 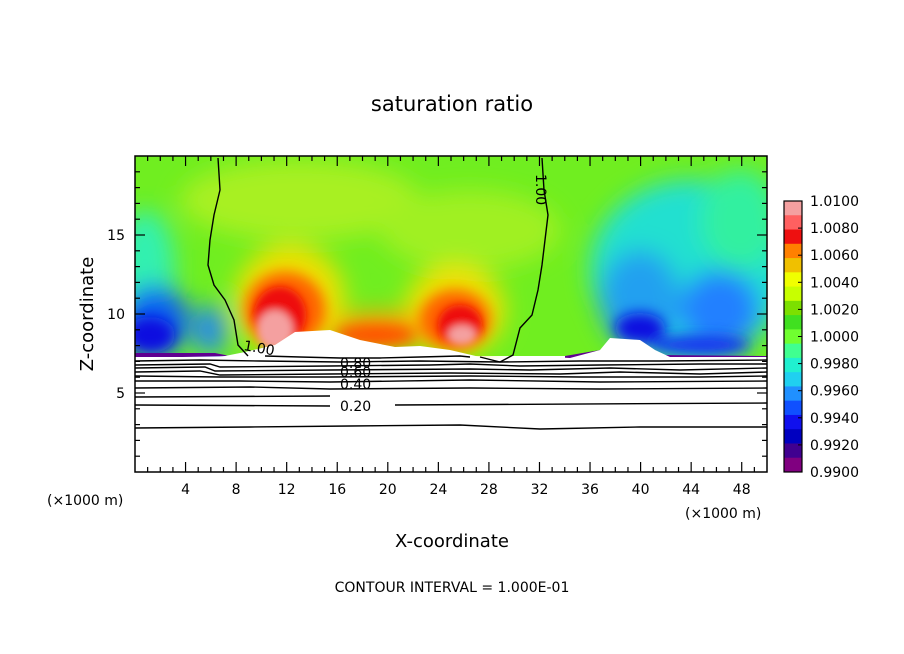 What do you see at coordinates (834, 310) in the screenshot?
I see `colorbar-label: 1.0020` at bounding box center [834, 310].